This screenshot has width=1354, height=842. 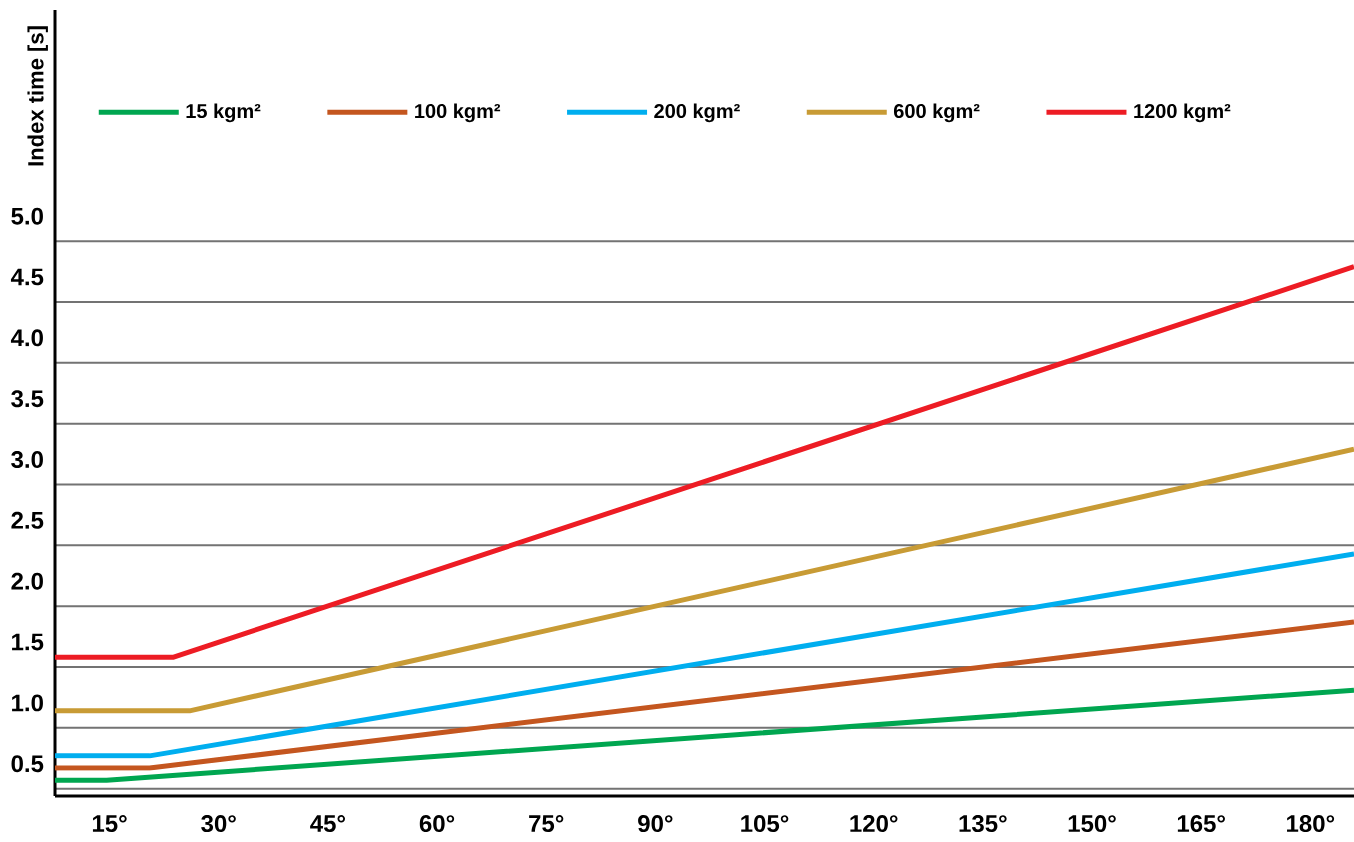 I want to click on legend-label: 1200 kgm², so click(x=1182, y=113).